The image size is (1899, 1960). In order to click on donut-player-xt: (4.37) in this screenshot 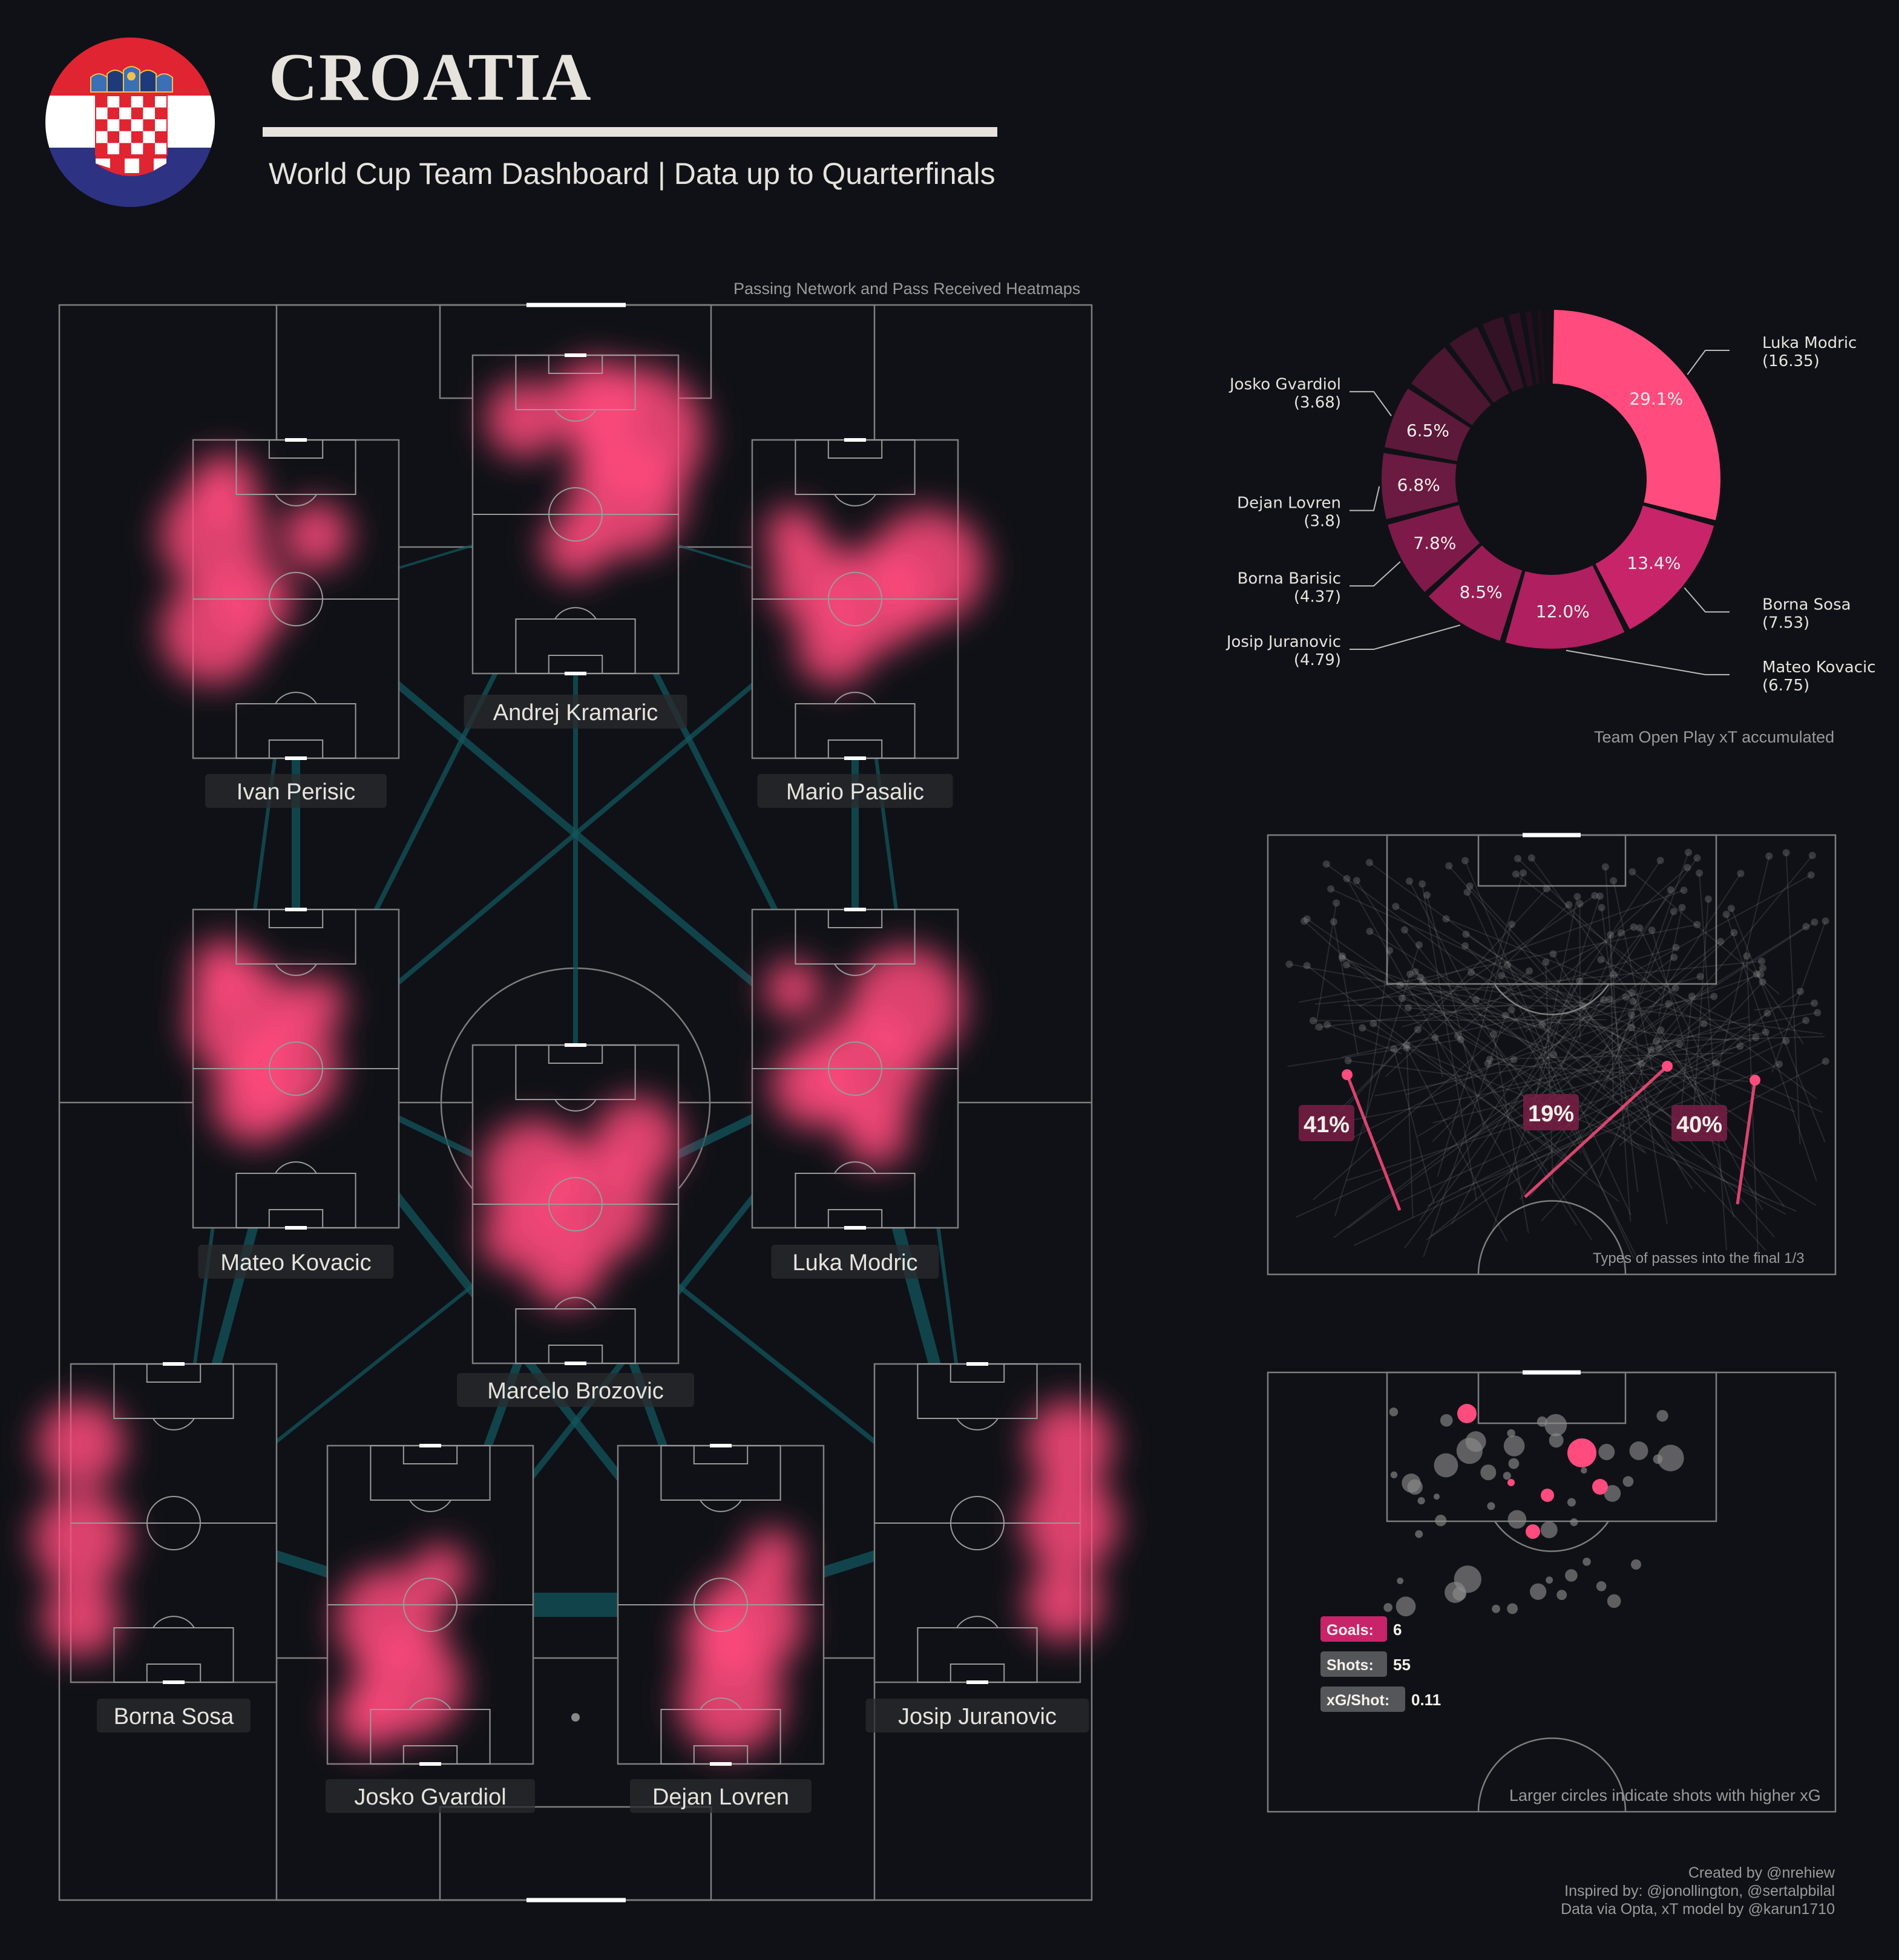, I will do `click(1317, 597)`.